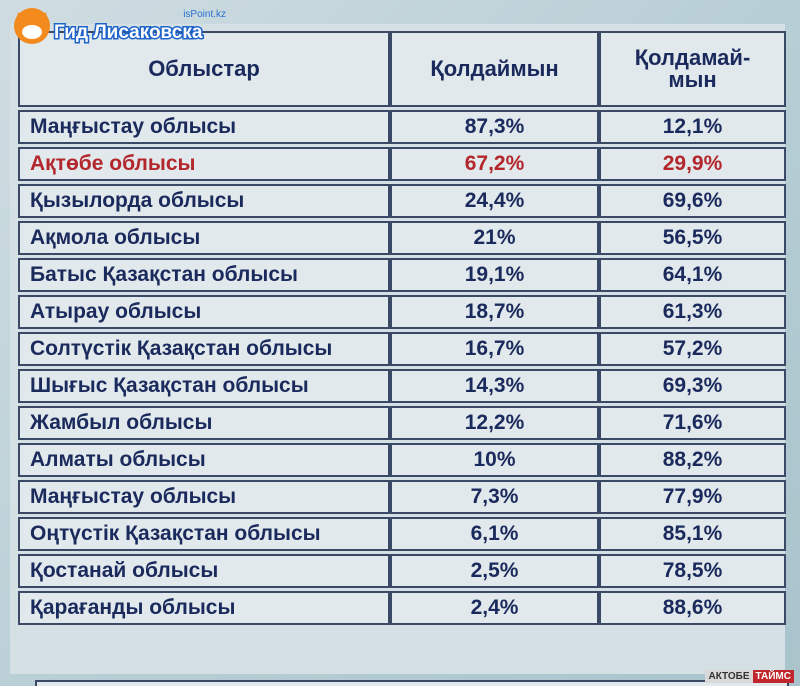 The image size is (800, 686). Describe the element at coordinates (204, 69) in the screenshot. I see `header-cell: Облыстар` at that location.